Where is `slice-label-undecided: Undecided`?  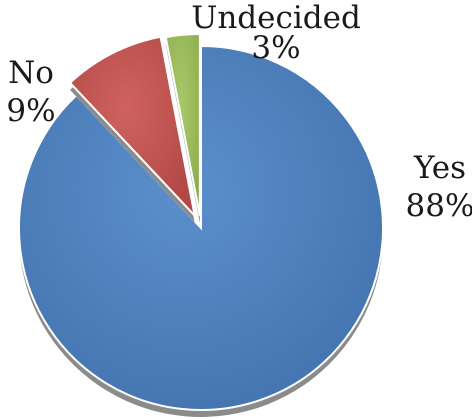 slice-label-undecided: Undecided is located at coordinates (276, 18).